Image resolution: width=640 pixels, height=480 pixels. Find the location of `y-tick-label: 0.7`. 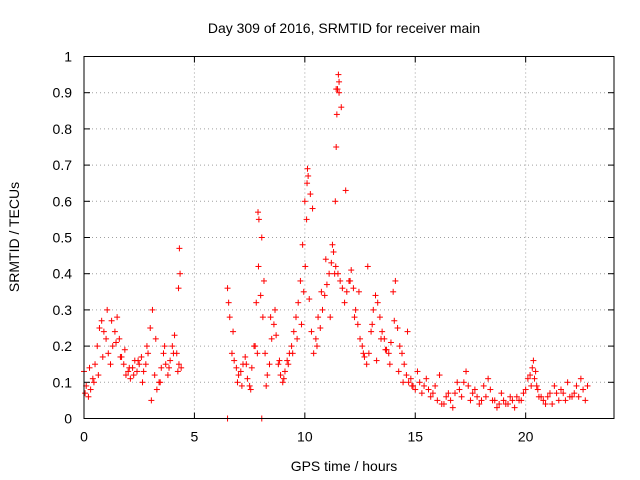

y-tick-label: 0.7 is located at coordinates (63, 165).